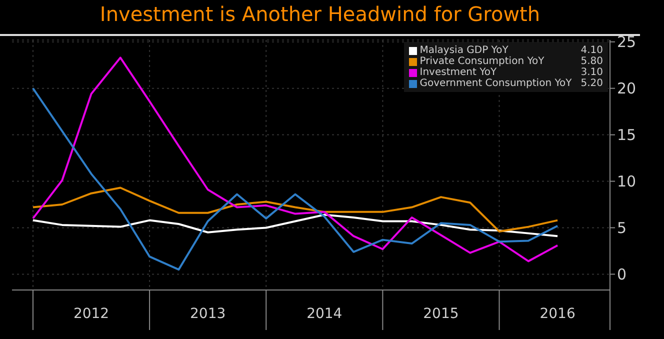 This screenshot has height=339, width=664. What do you see at coordinates (208, 314) in the screenshot?
I see `x-tick-label: 2013` at bounding box center [208, 314].